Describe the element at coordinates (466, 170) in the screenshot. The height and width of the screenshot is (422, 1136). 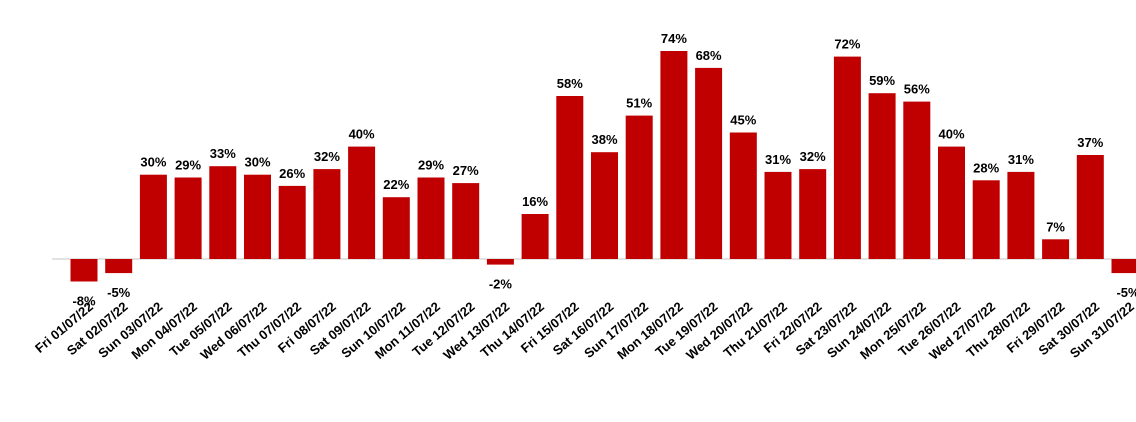
I see `data-label: 27%` at that location.